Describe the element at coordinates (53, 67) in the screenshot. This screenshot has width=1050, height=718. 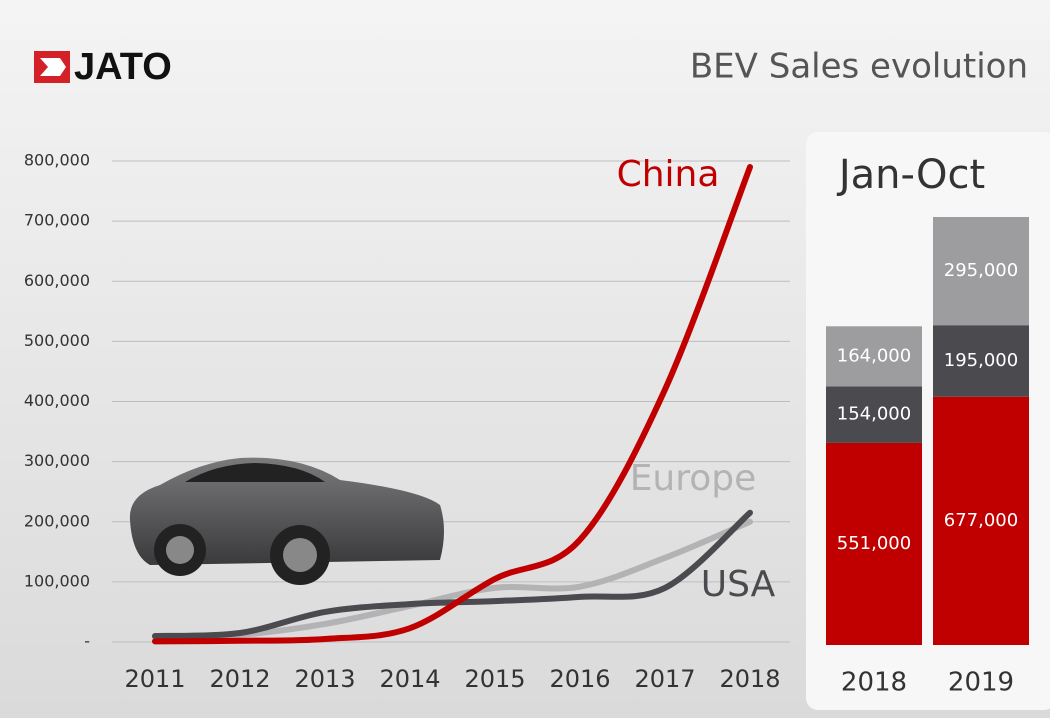
I see `logo-arrow` at that location.